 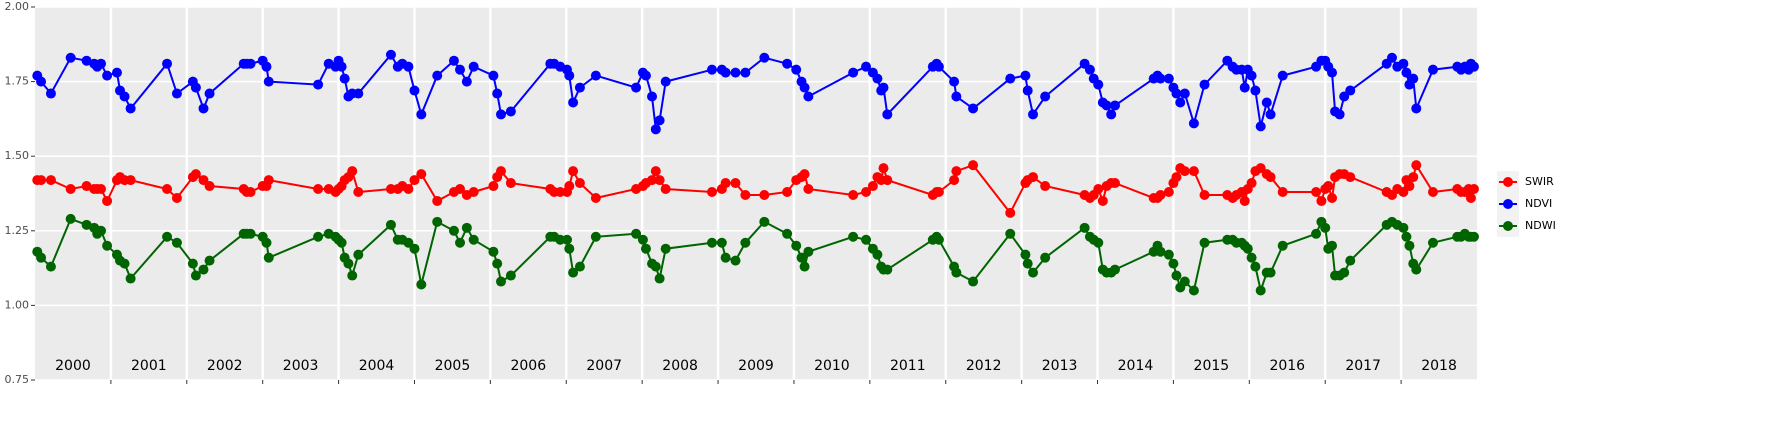 I want to click on year-label: 2011, so click(x=908, y=366).